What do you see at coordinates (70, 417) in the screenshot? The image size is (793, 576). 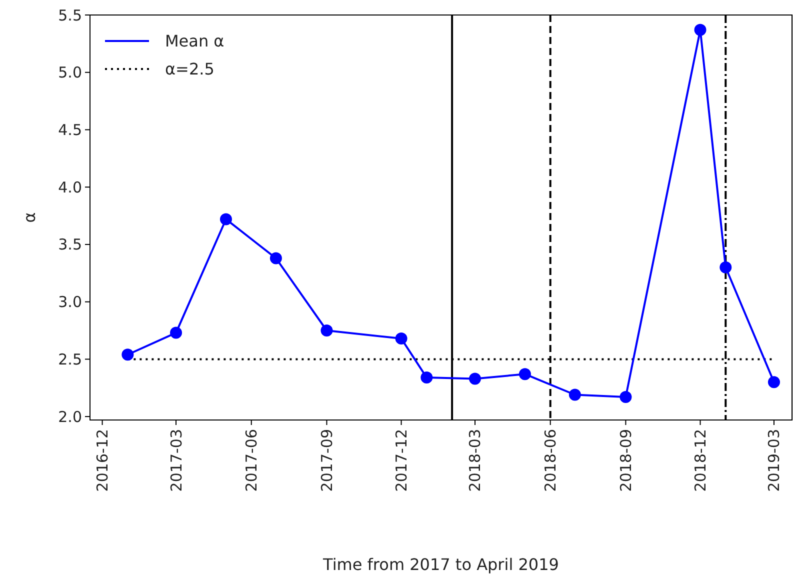 I see `y-tick-label: 2.0` at bounding box center [70, 417].